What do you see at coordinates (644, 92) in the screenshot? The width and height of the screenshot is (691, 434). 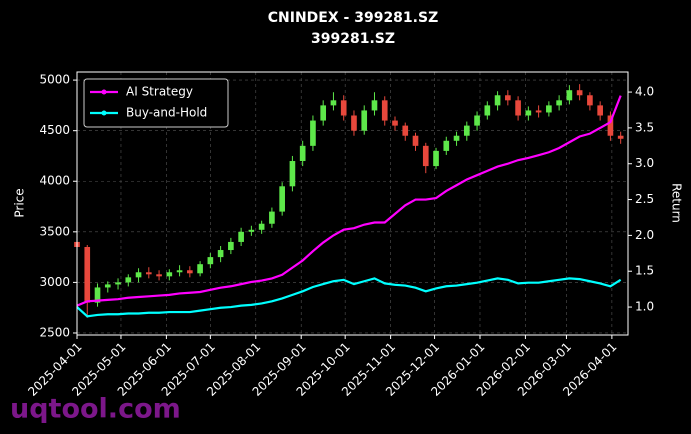 I see `y2-tick-label: 4.0` at bounding box center [644, 92].